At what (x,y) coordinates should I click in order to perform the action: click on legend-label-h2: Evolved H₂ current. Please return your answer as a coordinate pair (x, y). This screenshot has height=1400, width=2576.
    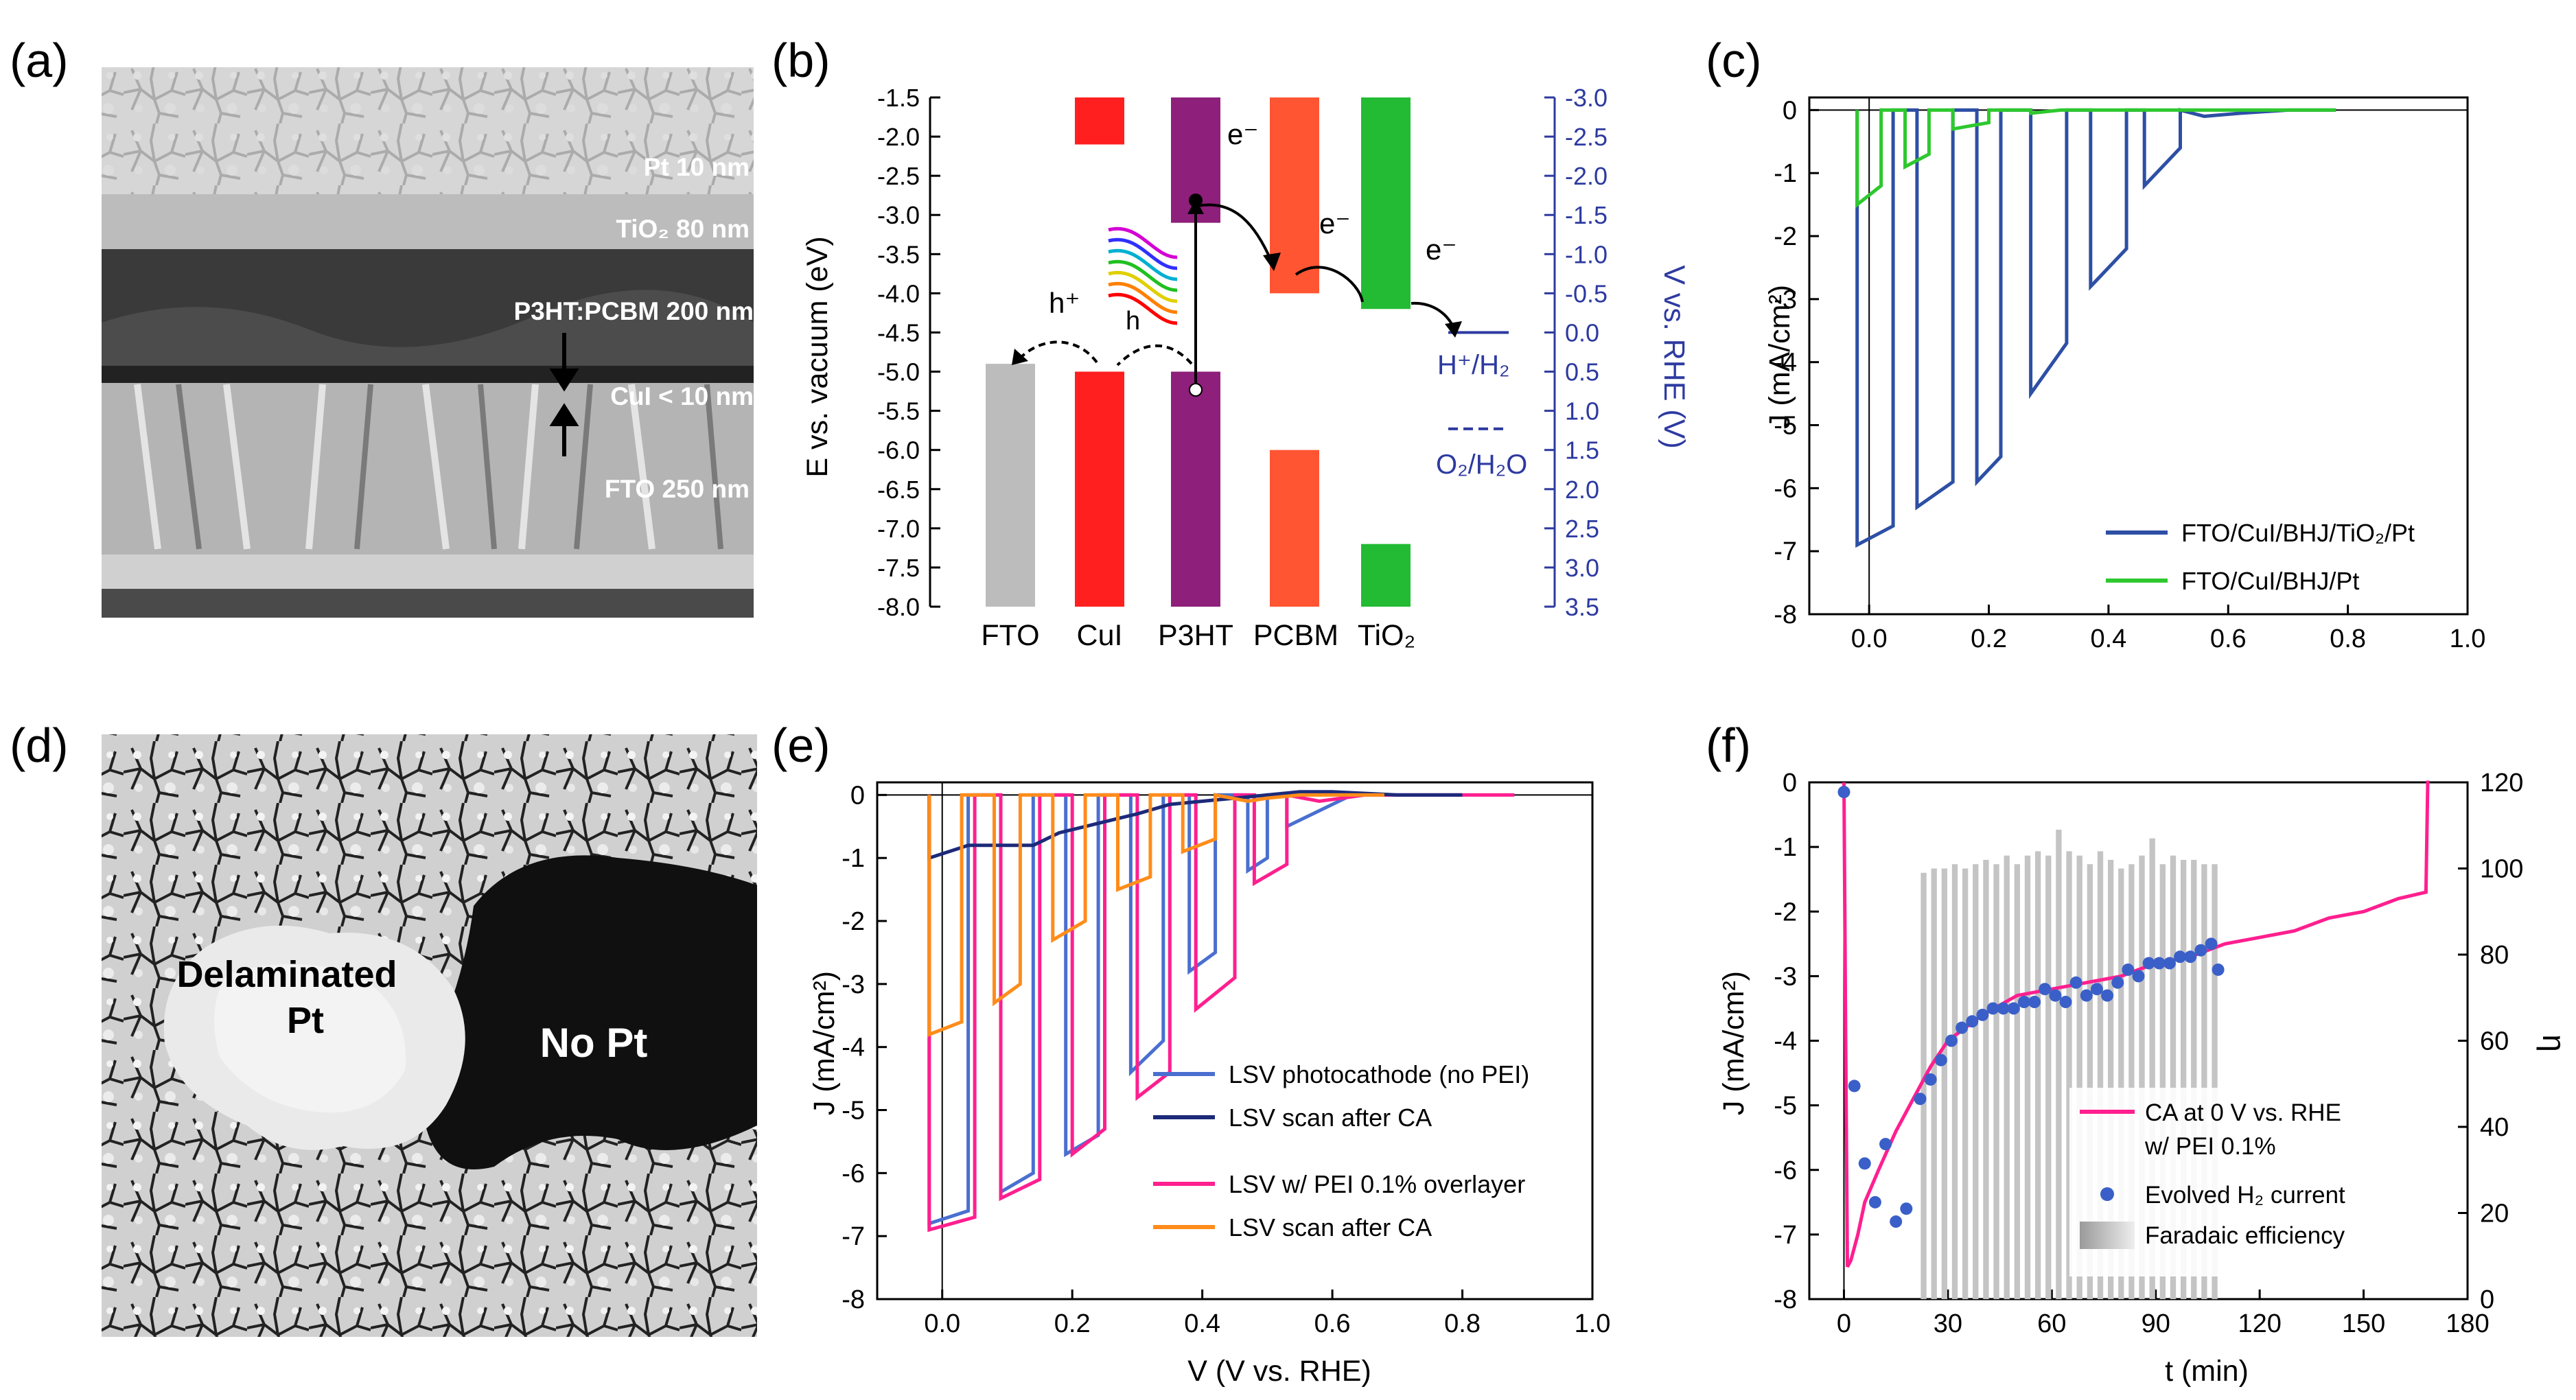
    Looking at the image, I should click on (2245, 1195).